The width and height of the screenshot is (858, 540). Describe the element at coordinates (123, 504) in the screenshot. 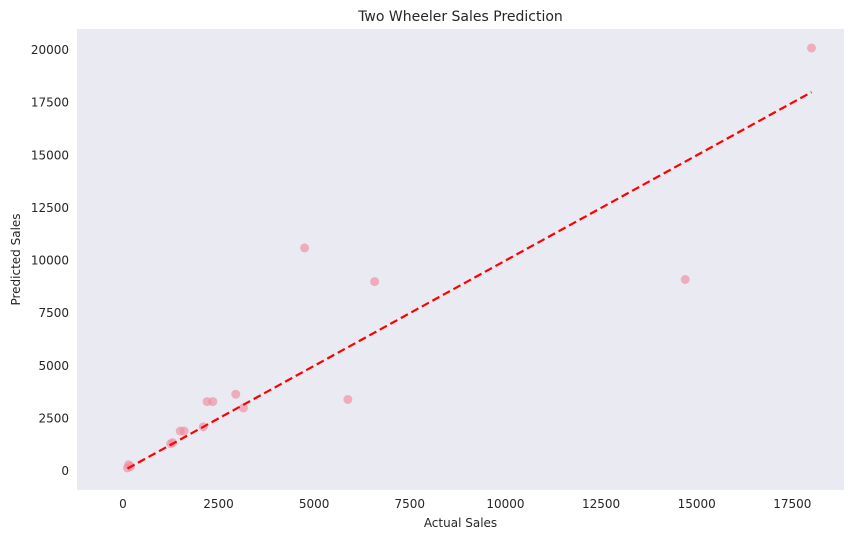

I see `x-tick-label: 0` at that location.